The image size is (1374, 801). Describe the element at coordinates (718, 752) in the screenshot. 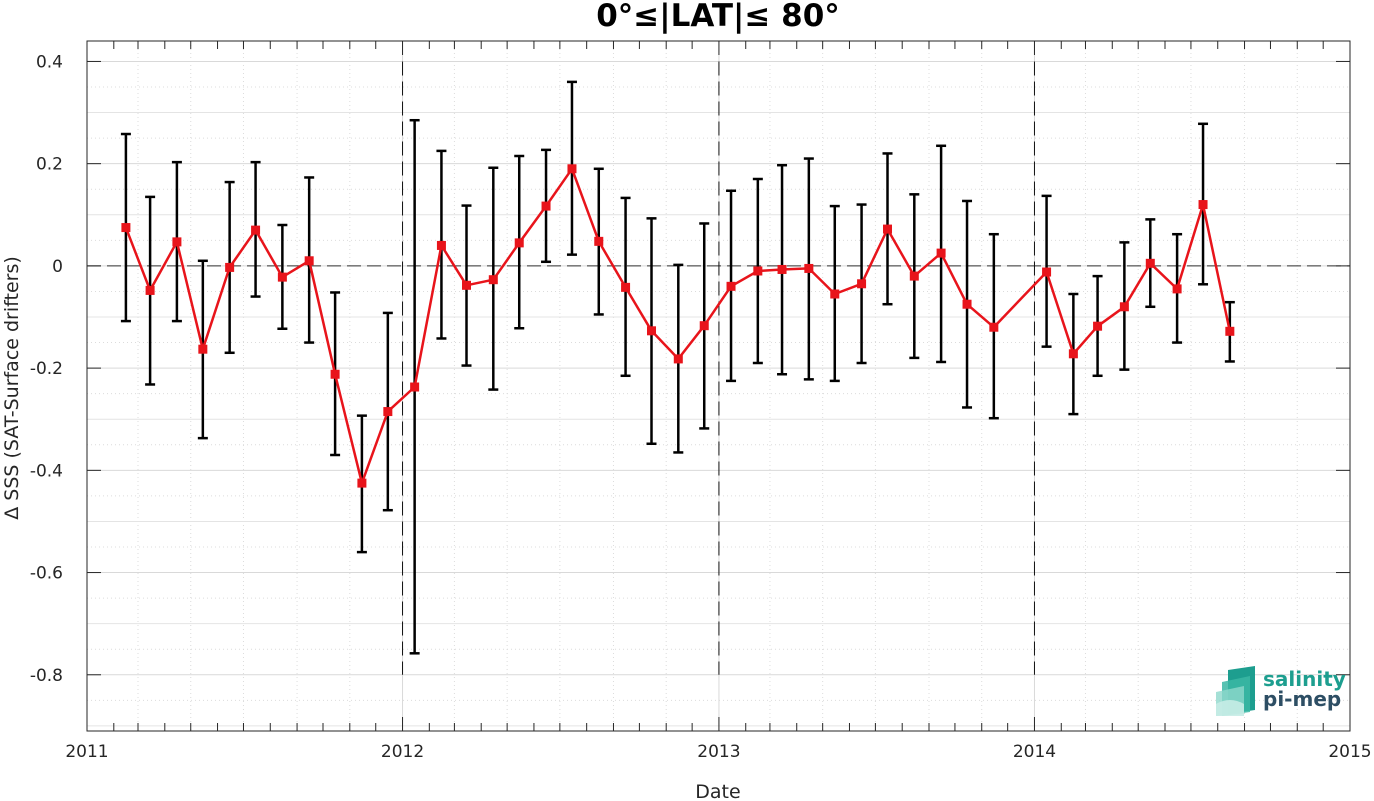

I see `x-tick-label: 2013` at that location.